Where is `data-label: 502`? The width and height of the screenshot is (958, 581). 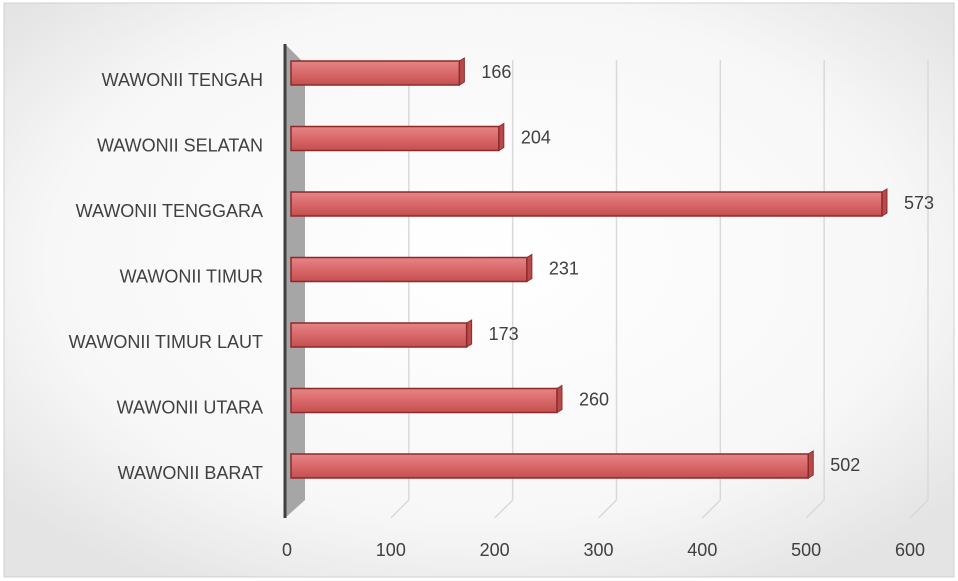 data-label: 502 is located at coordinates (845, 465).